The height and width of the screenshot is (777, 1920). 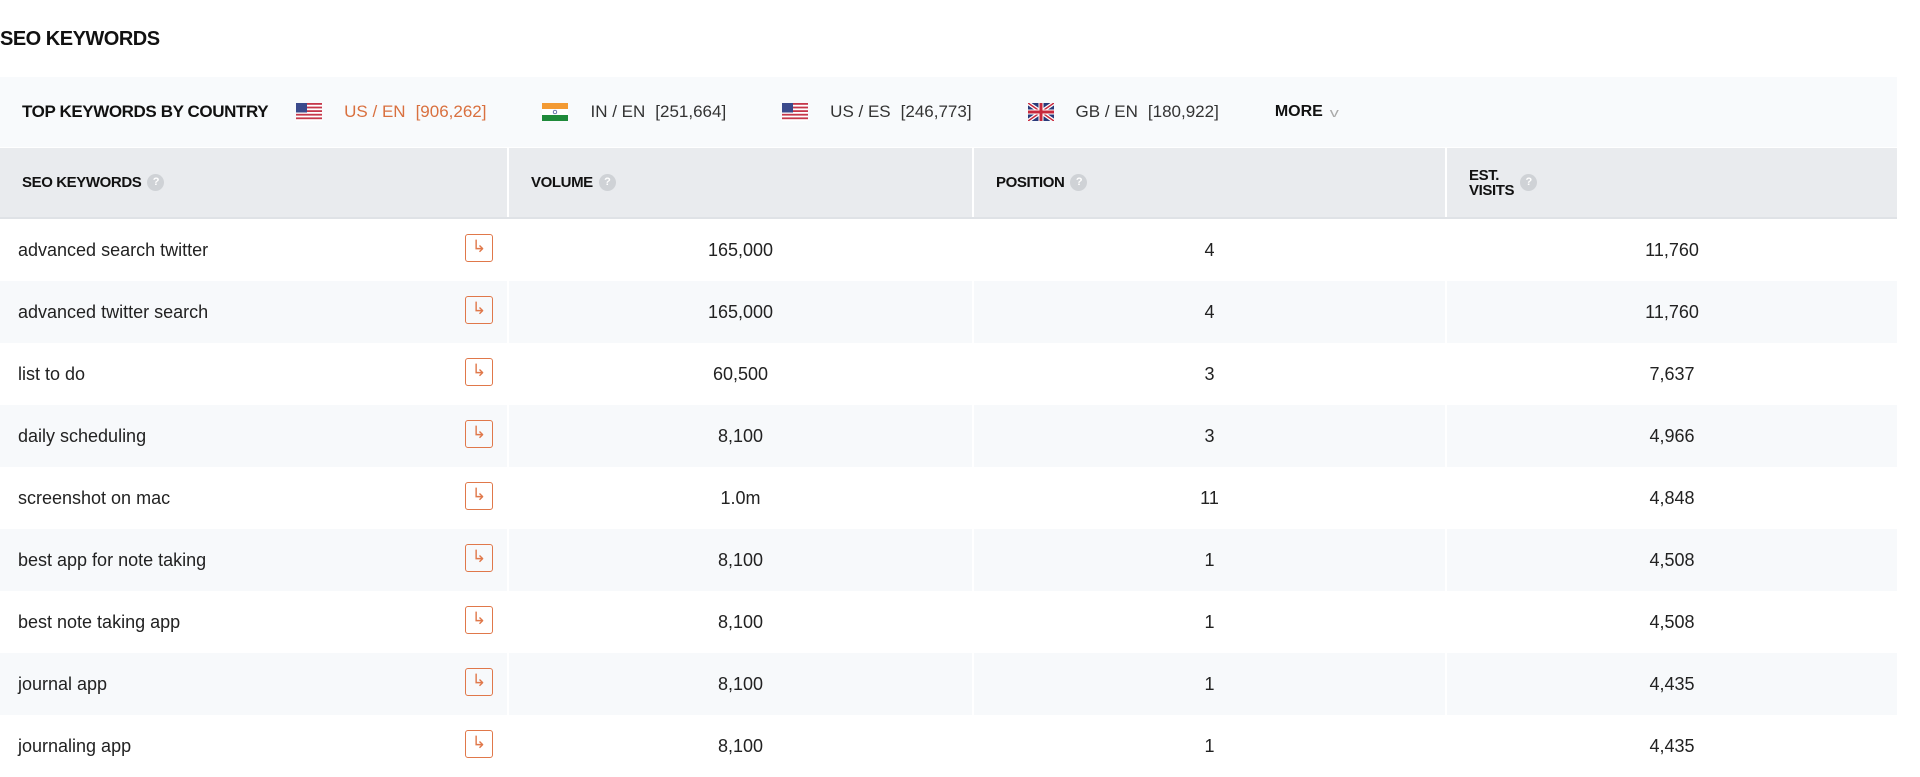 I want to click on uk-flag-icon, so click(x=1040, y=112).